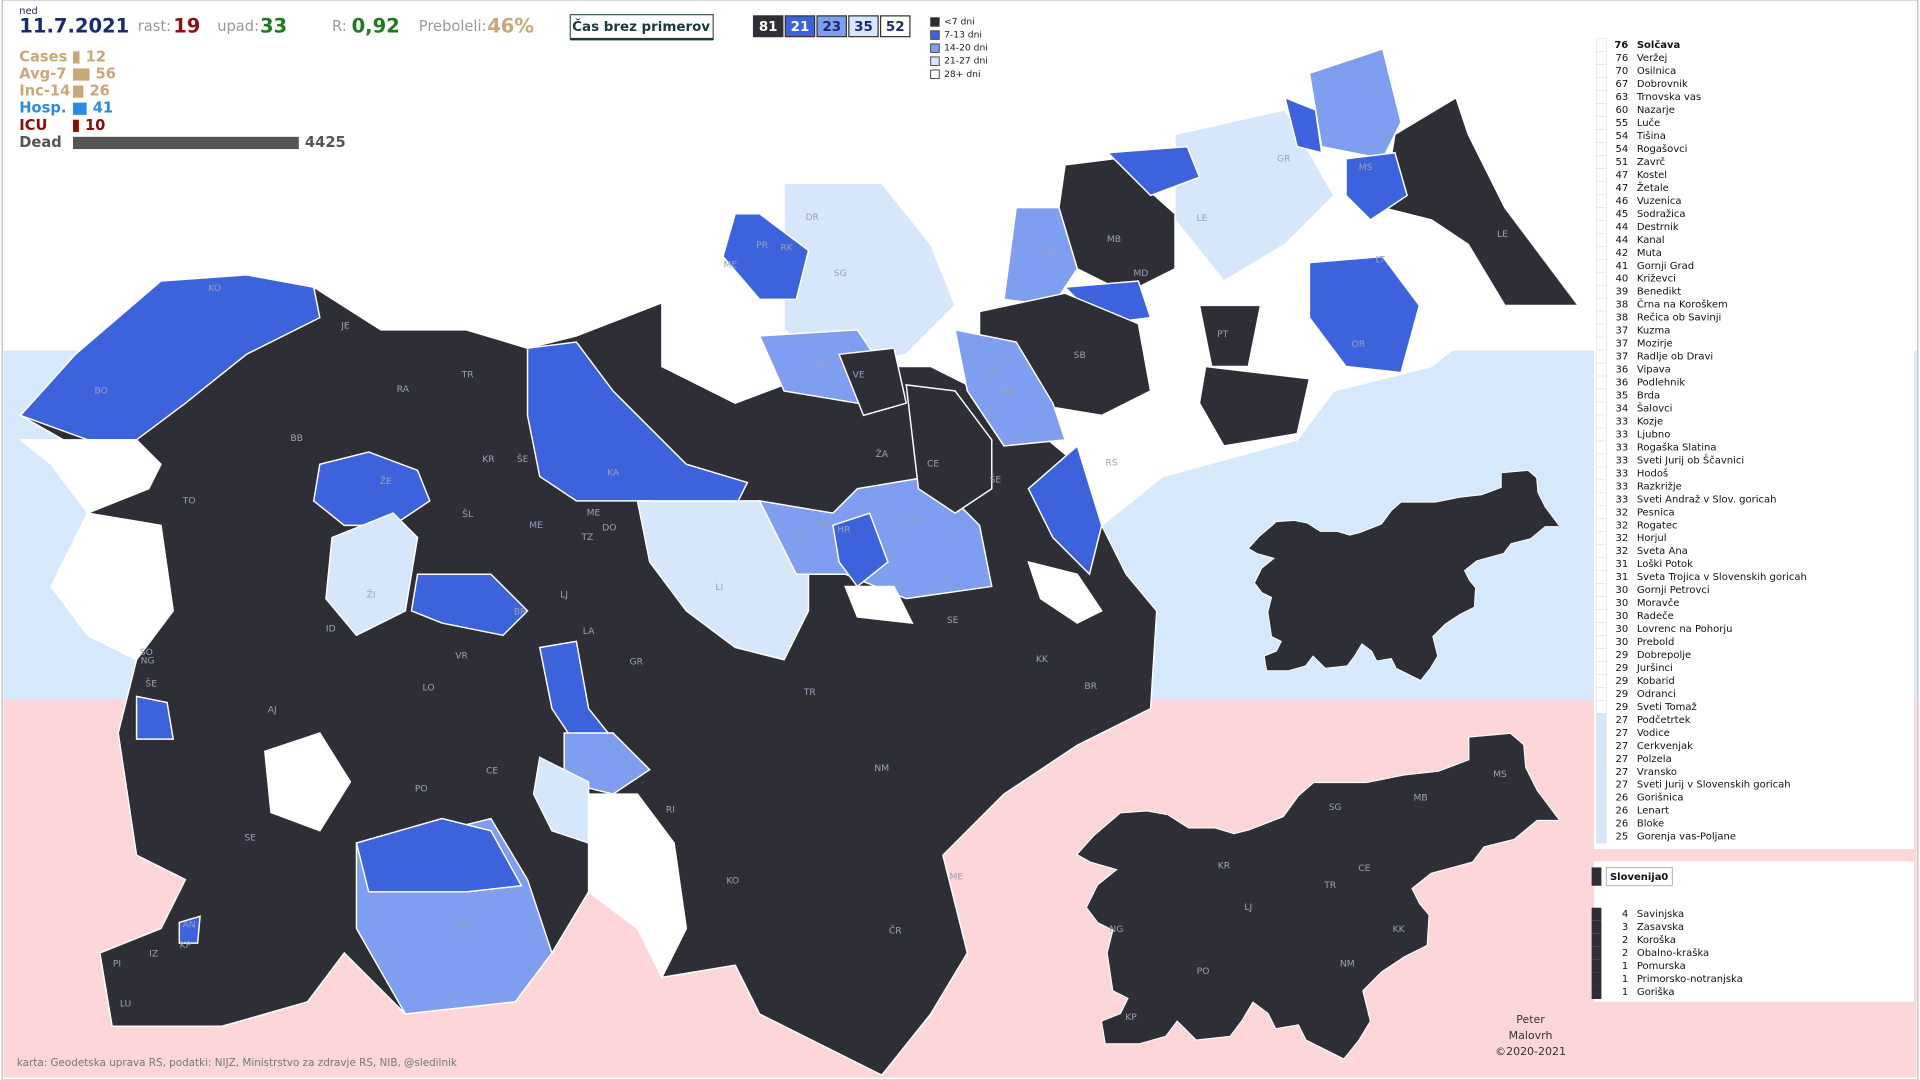 The height and width of the screenshot is (1080, 1920). I want to click on list-name: Luče, so click(1648, 123).